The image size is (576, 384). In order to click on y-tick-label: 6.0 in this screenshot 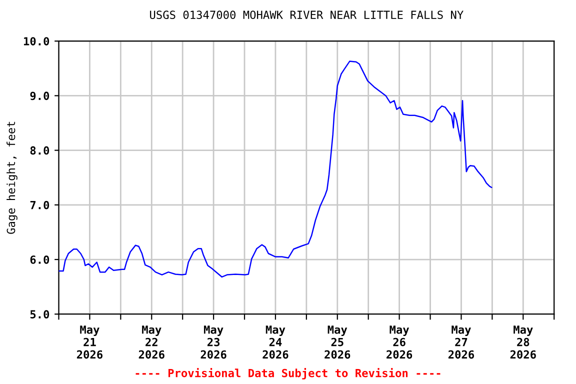, I will do `click(40, 259)`.